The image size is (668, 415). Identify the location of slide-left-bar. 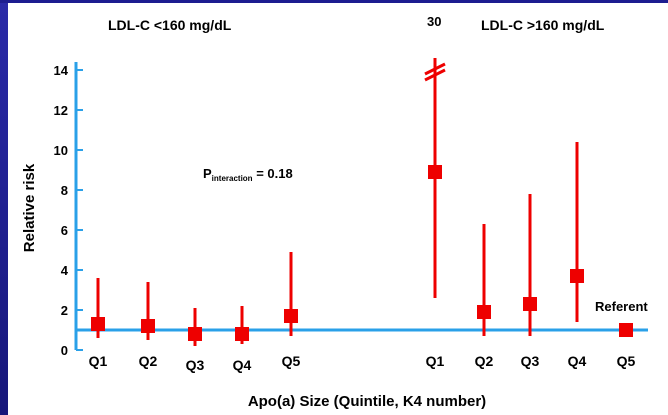
(4, 207).